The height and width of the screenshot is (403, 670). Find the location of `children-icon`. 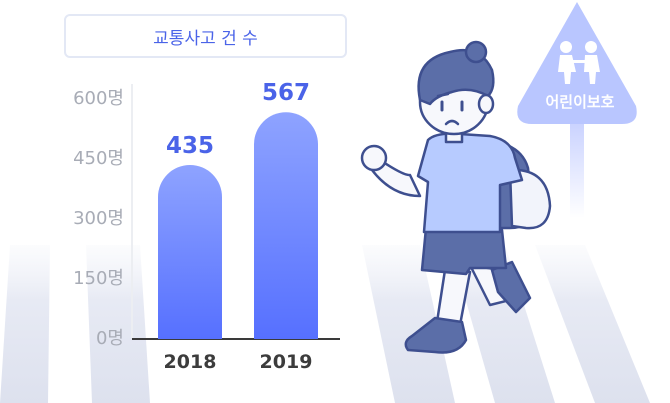

children-icon is located at coordinates (579, 62).